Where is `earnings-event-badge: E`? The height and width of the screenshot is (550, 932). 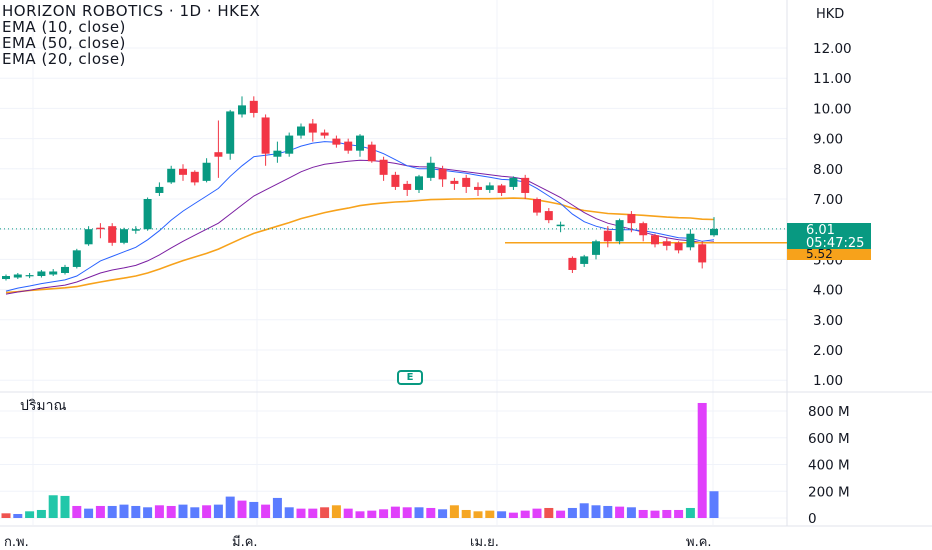 earnings-event-badge: E is located at coordinates (410, 377).